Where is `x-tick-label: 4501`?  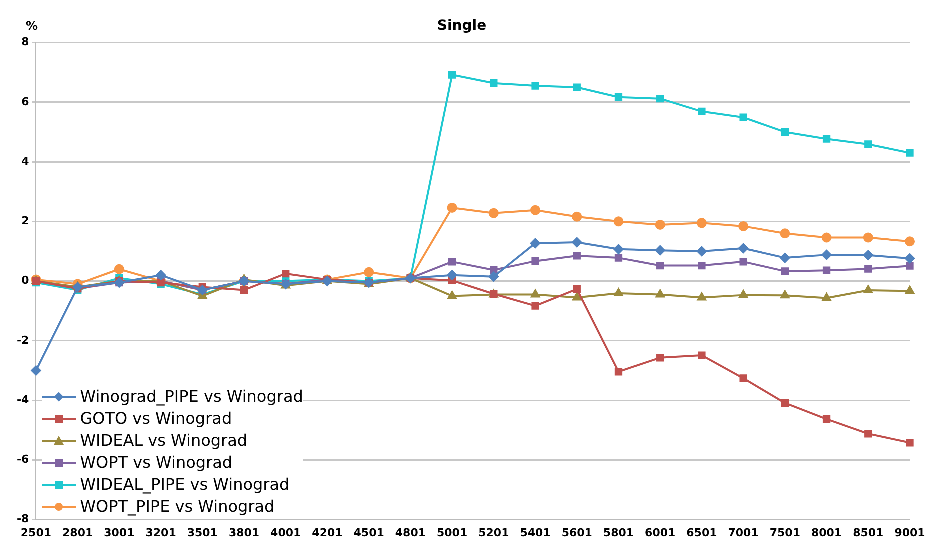
x-tick-label: 4501 is located at coordinates (369, 533).